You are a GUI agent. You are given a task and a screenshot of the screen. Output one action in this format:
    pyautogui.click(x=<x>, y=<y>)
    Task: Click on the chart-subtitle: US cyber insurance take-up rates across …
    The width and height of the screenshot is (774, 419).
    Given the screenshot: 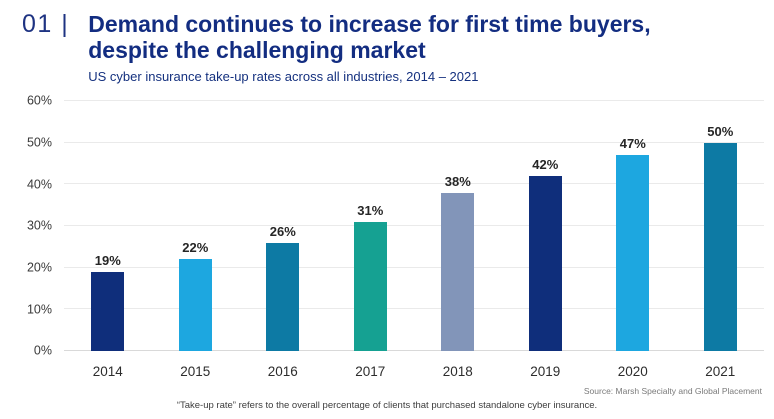 What is the action you would take?
    pyautogui.click(x=283, y=76)
    